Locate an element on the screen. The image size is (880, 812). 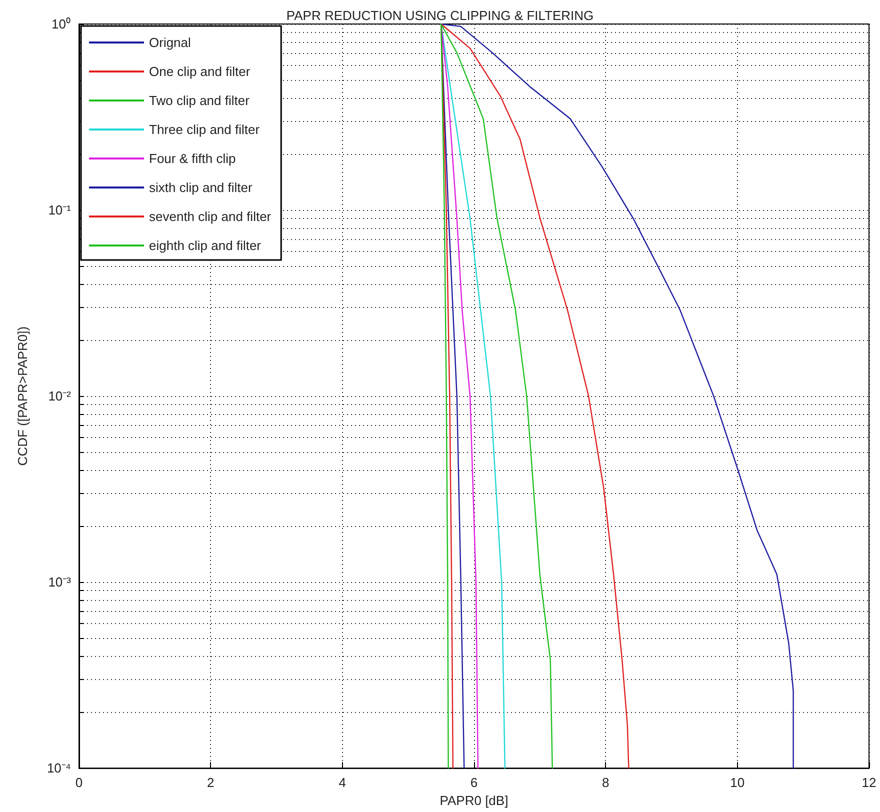
legend-label: Four & fifth clip is located at coordinates (192, 158).